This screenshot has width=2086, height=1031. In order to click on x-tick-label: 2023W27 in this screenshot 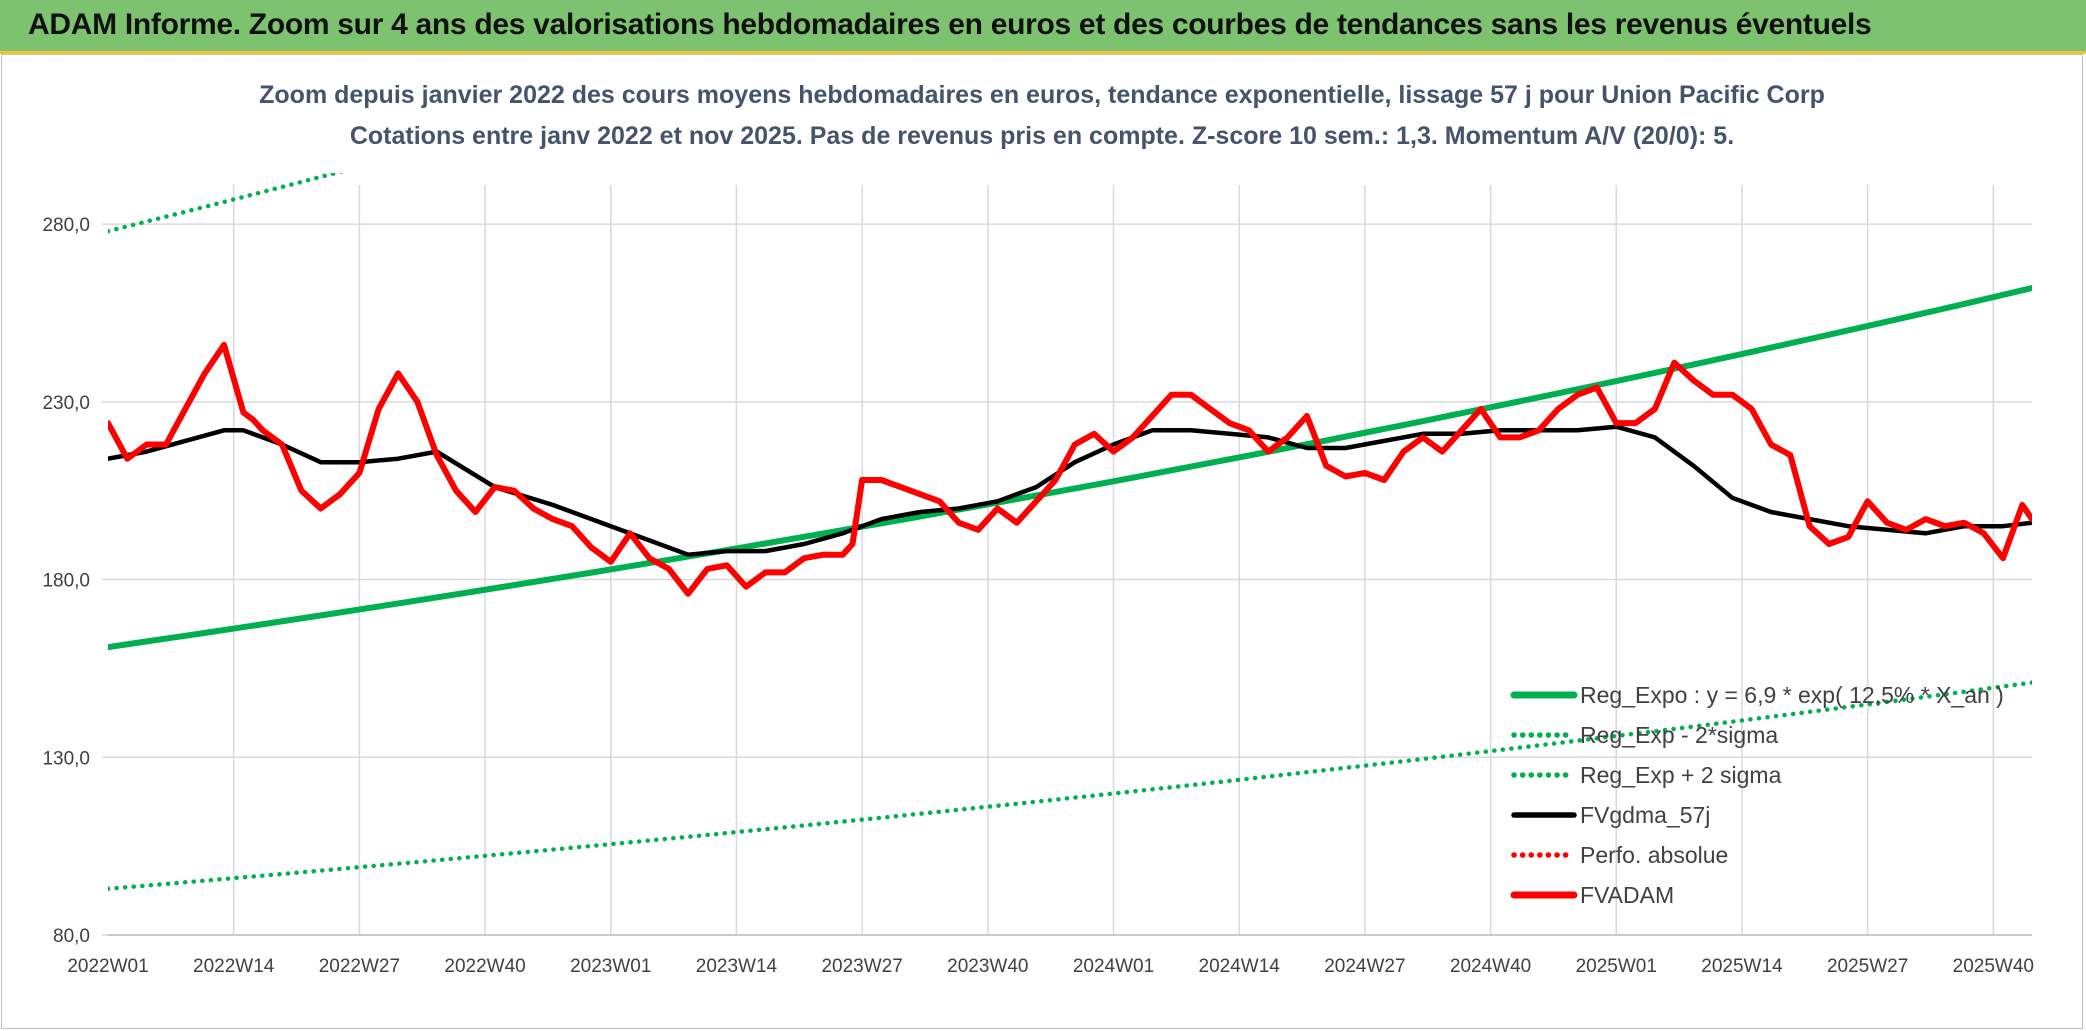, I will do `click(861, 966)`.